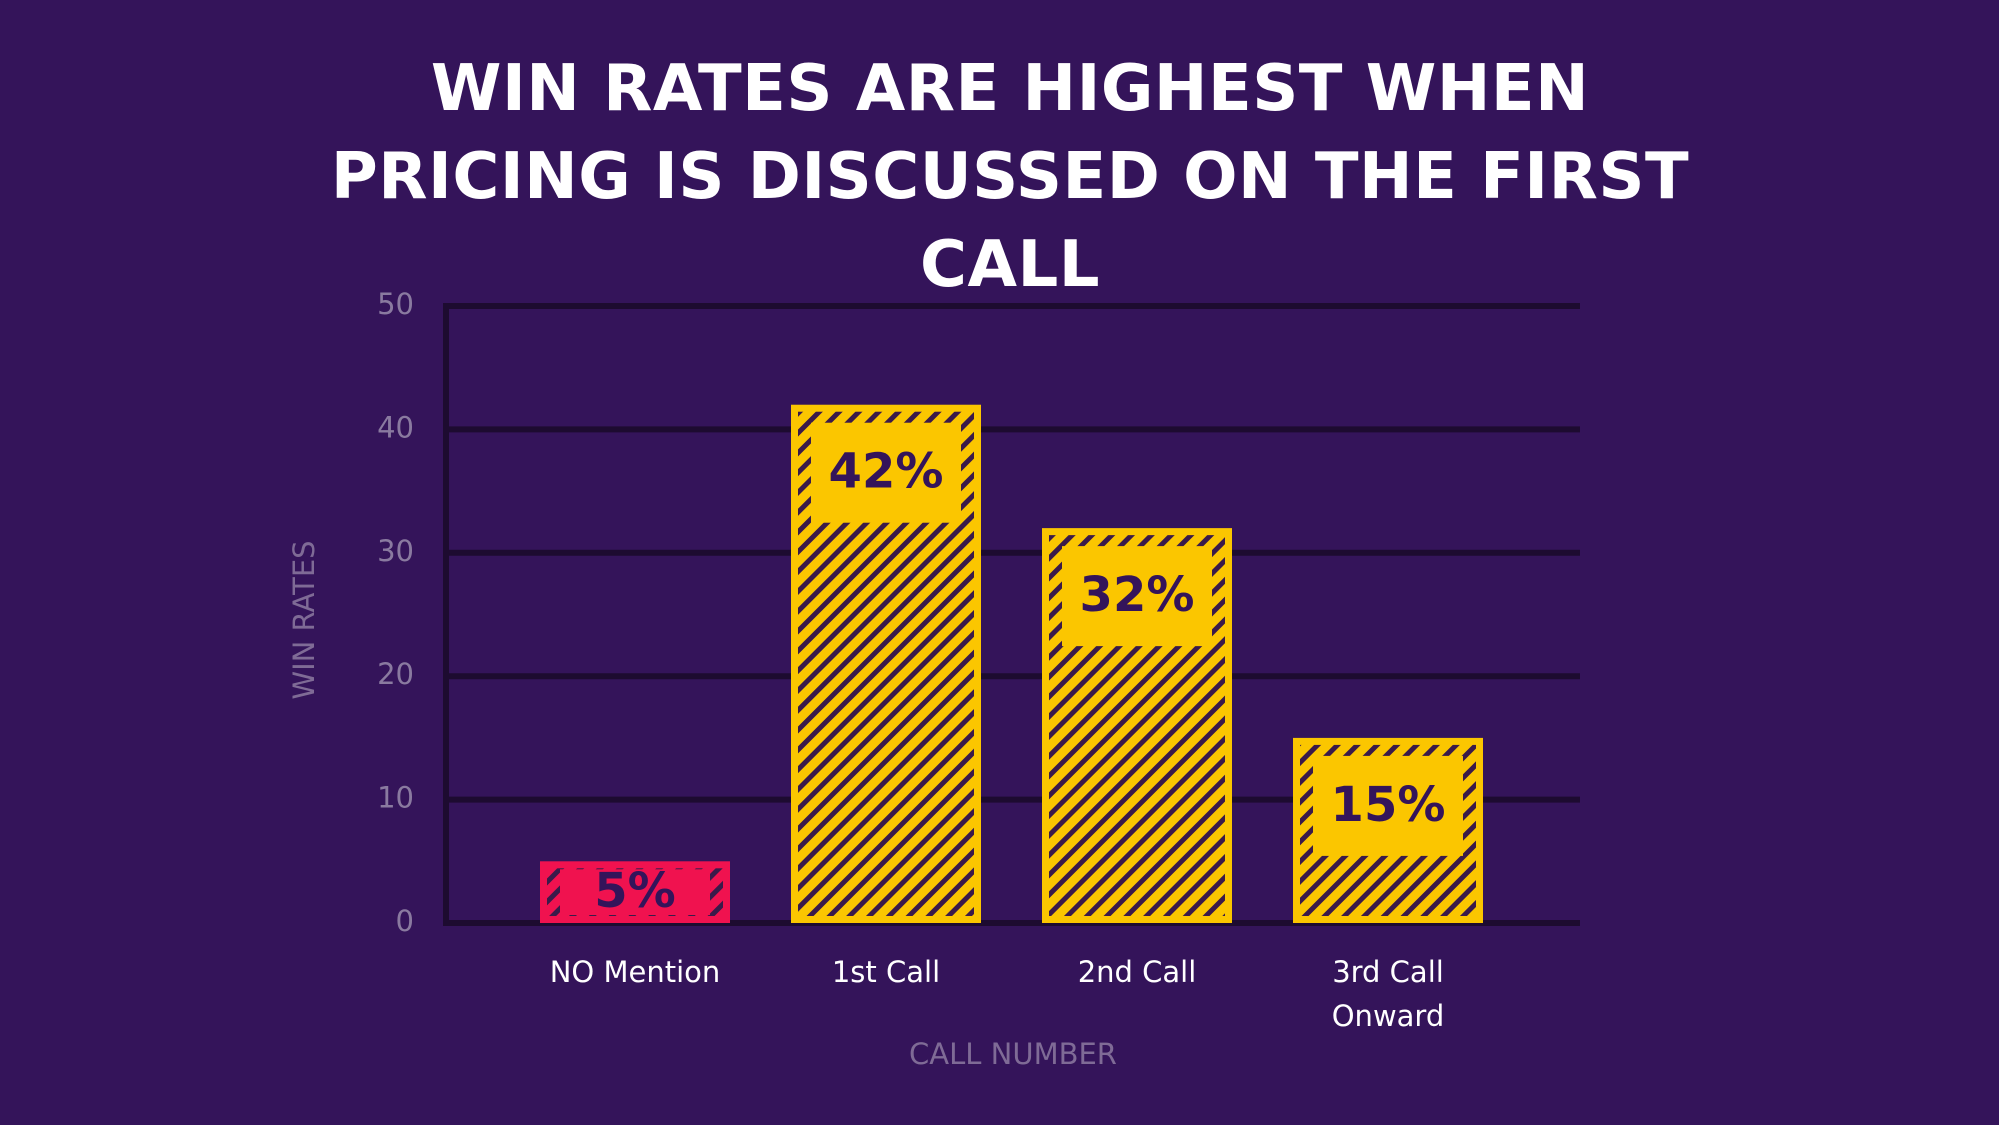 The width and height of the screenshot is (1999, 1125). I want to click on value-label: 5%, so click(635, 891).